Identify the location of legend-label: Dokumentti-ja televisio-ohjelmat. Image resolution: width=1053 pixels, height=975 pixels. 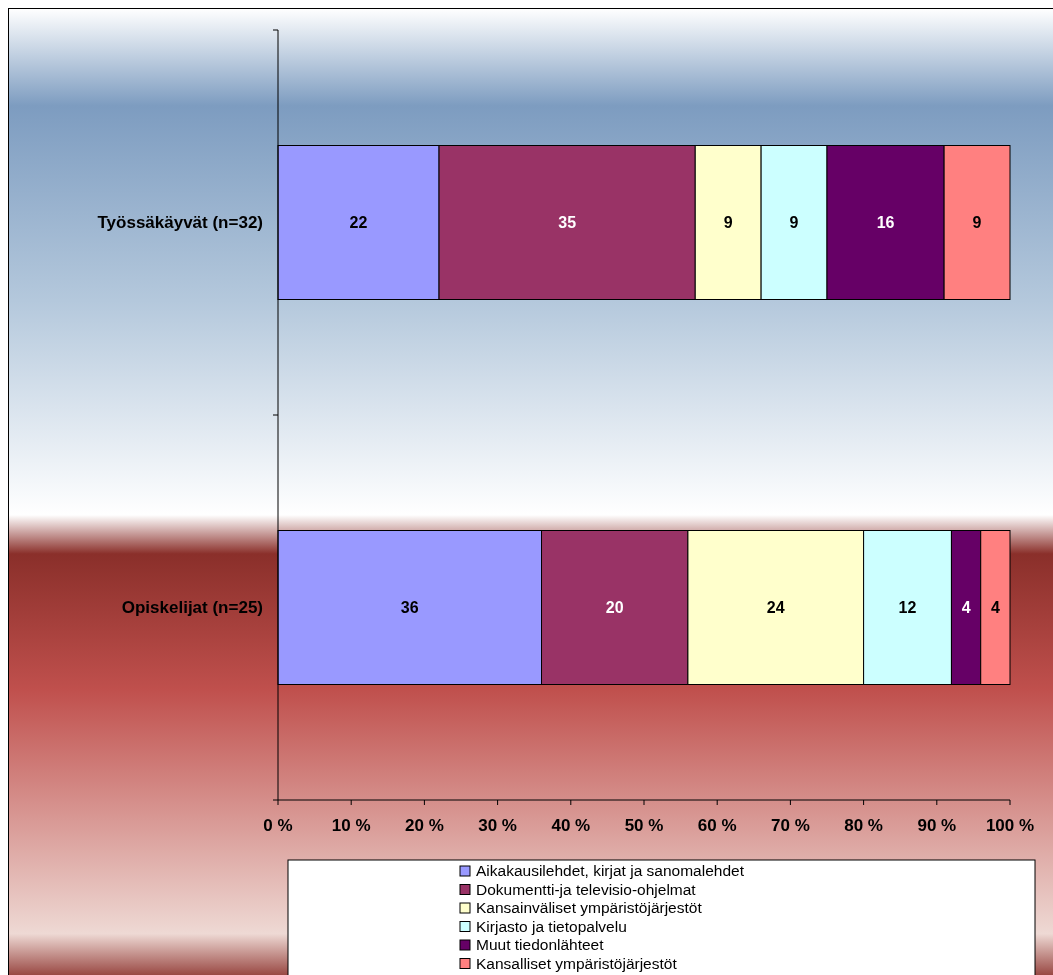
(586, 889).